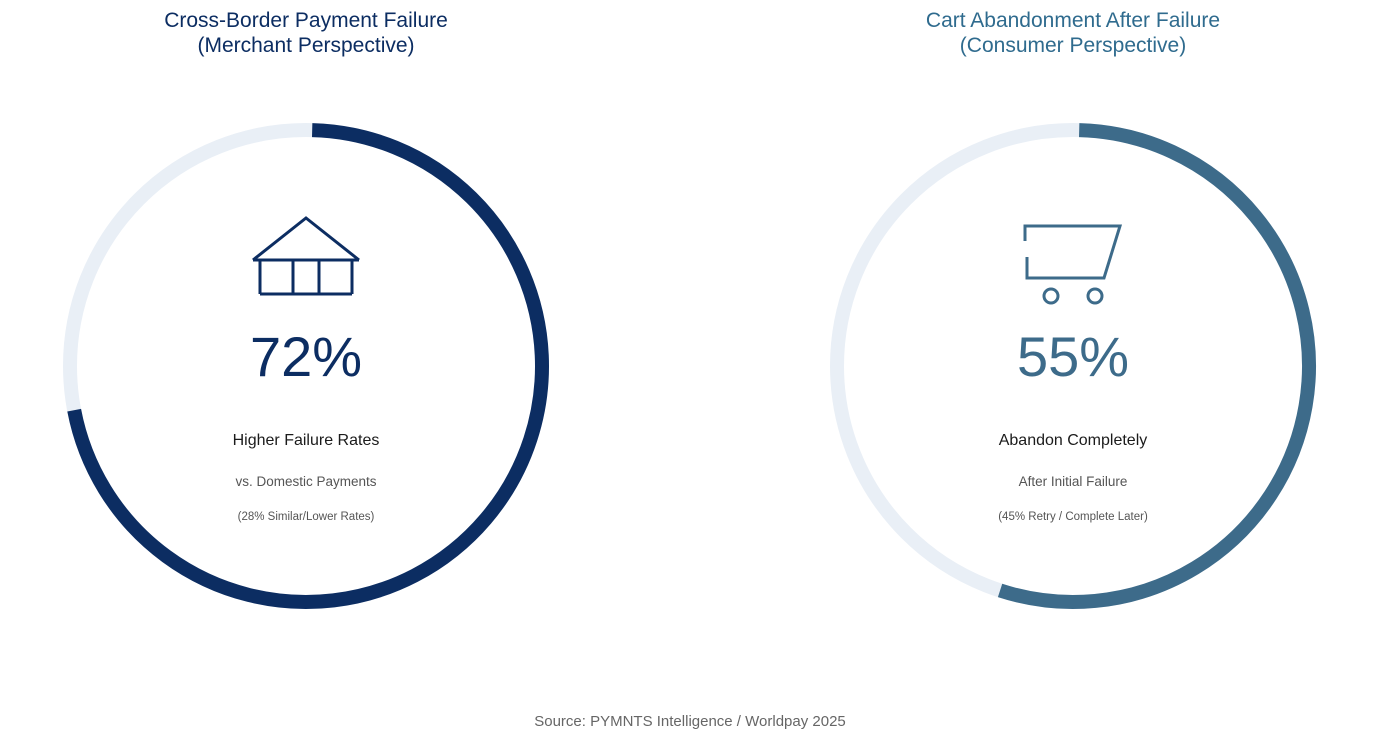  Describe the element at coordinates (1073, 45) in the screenshot. I see `chart-title-line-2: (Consumer Perspective)` at that location.